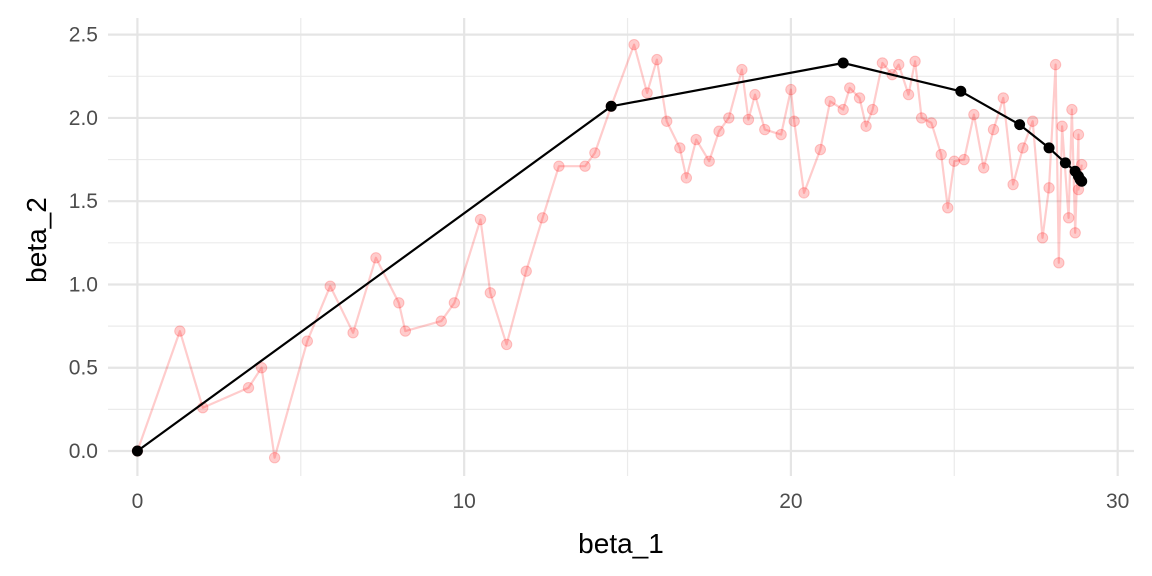 The width and height of the screenshot is (1152, 576). I want to click on x-tick-label: 20, so click(790, 501).